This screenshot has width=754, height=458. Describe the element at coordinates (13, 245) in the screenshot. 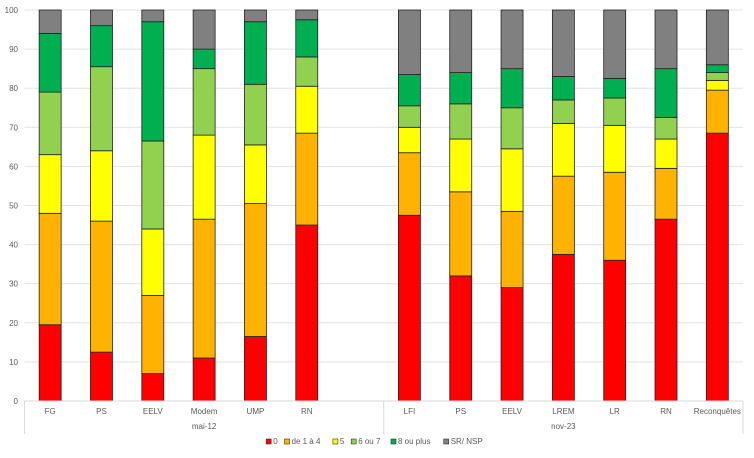

I see `y-tick-label: 40` at that location.